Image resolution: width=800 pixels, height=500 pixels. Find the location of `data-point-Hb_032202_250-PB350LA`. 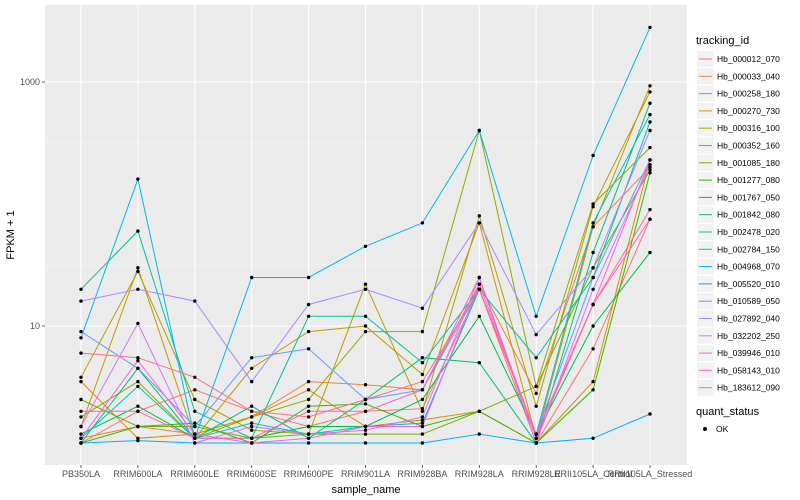

data-point-Hb_032202_250-PB350LA is located at coordinates (81, 426).